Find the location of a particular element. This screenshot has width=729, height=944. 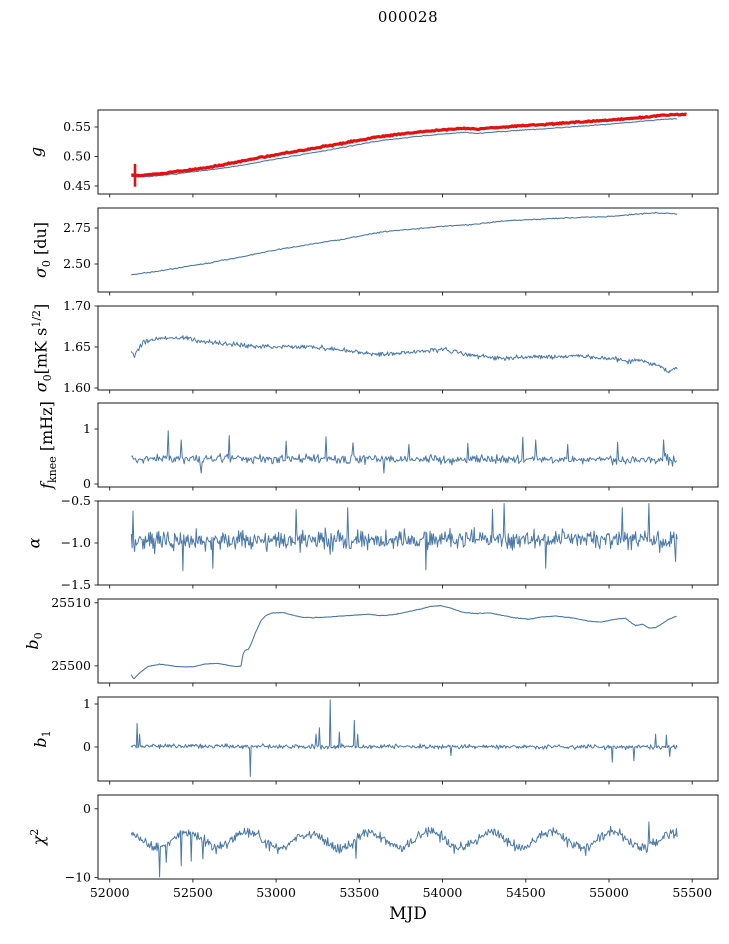

ylabel-sigma0-mks: σ0[mK s1/2] is located at coordinates (42, 348).